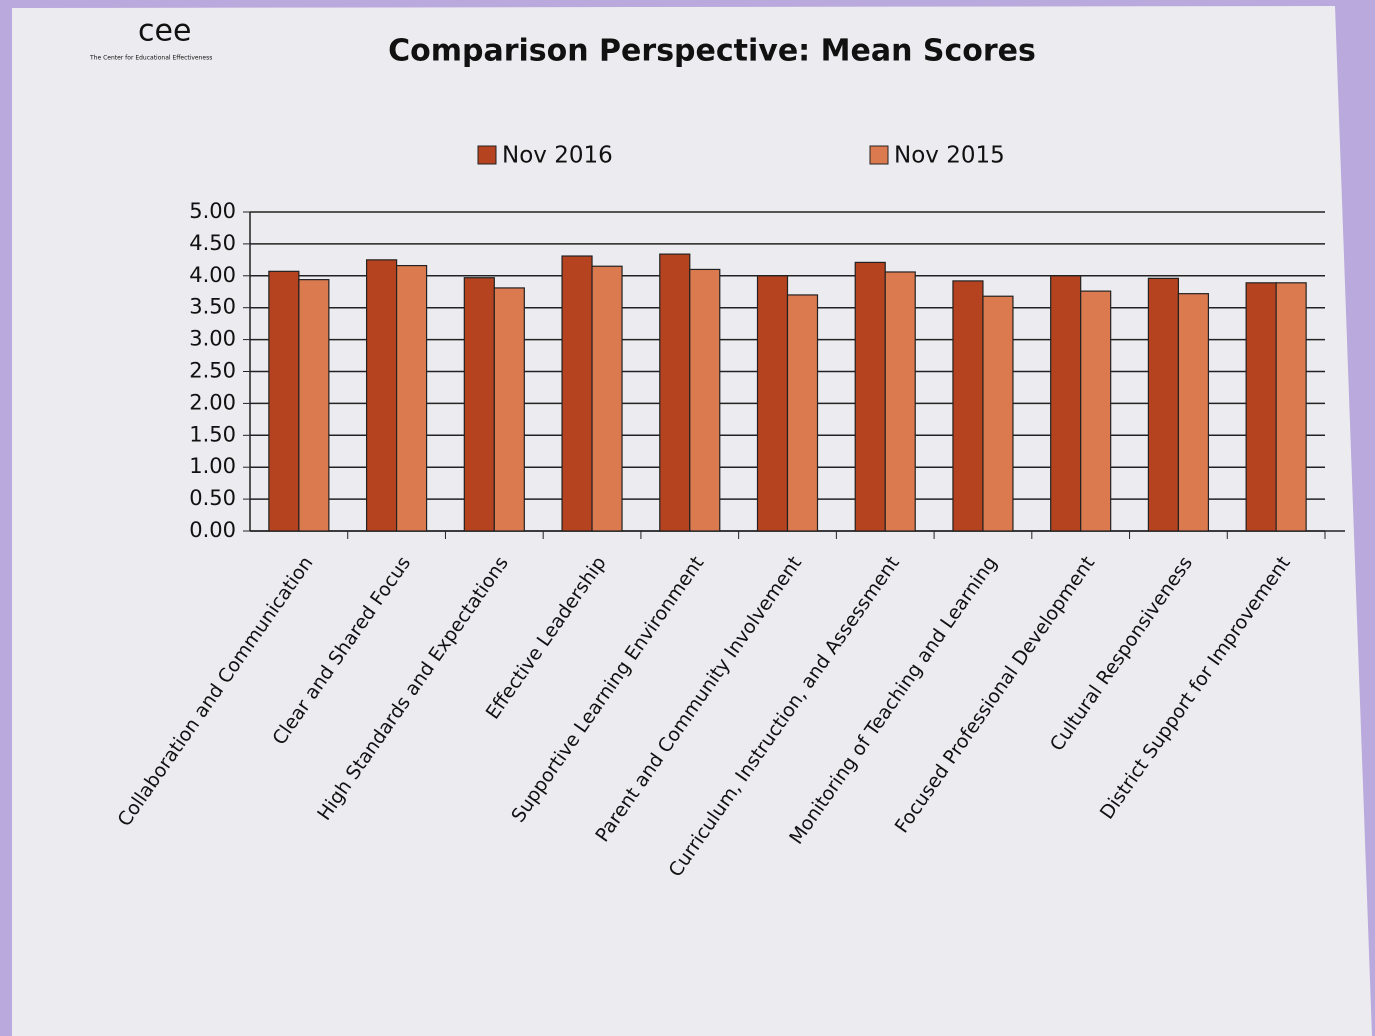 The height and width of the screenshot is (1036, 1375). Describe the element at coordinates (712, 51) in the screenshot. I see `chart-title: Comparison Perspective: Mean Scores` at that location.